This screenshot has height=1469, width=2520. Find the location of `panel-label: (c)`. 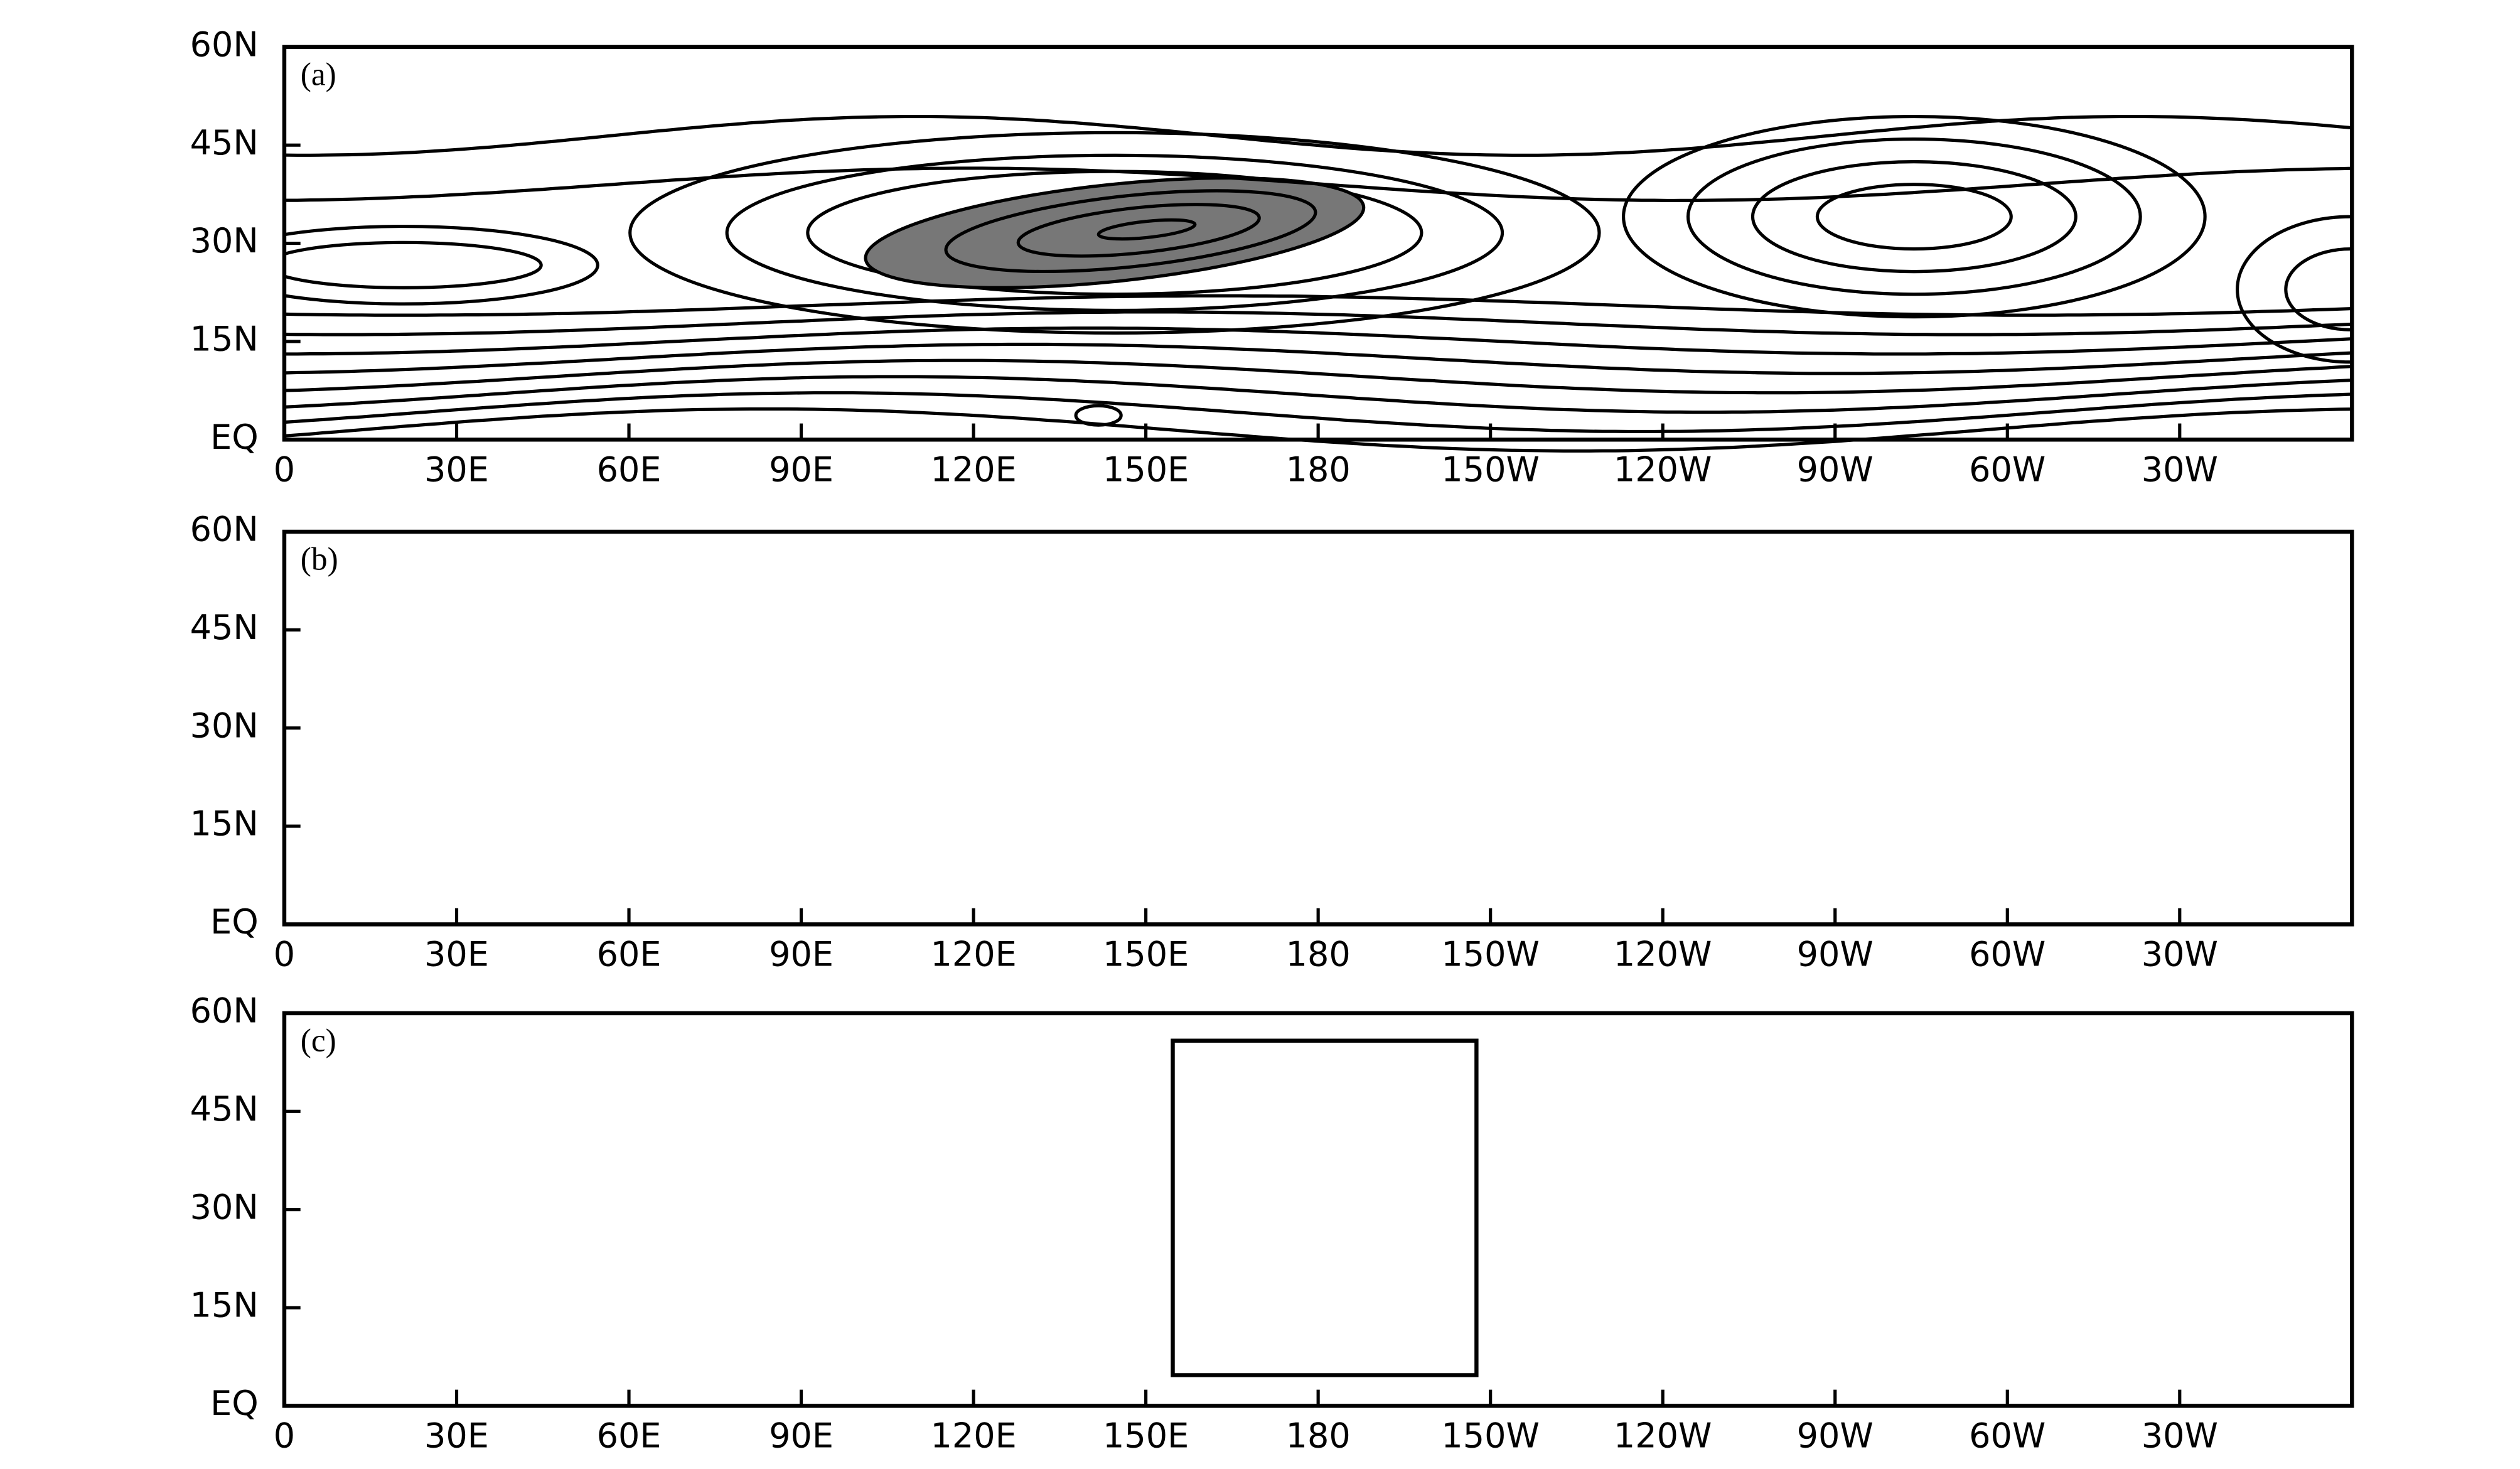

panel-label: (c) is located at coordinates (318, 1041).